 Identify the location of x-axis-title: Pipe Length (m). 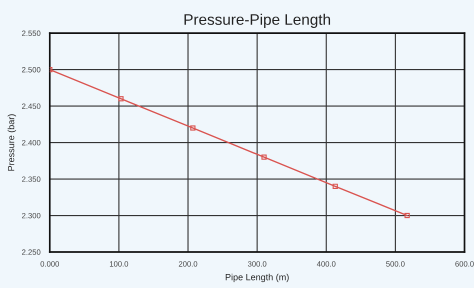
(257, 278).